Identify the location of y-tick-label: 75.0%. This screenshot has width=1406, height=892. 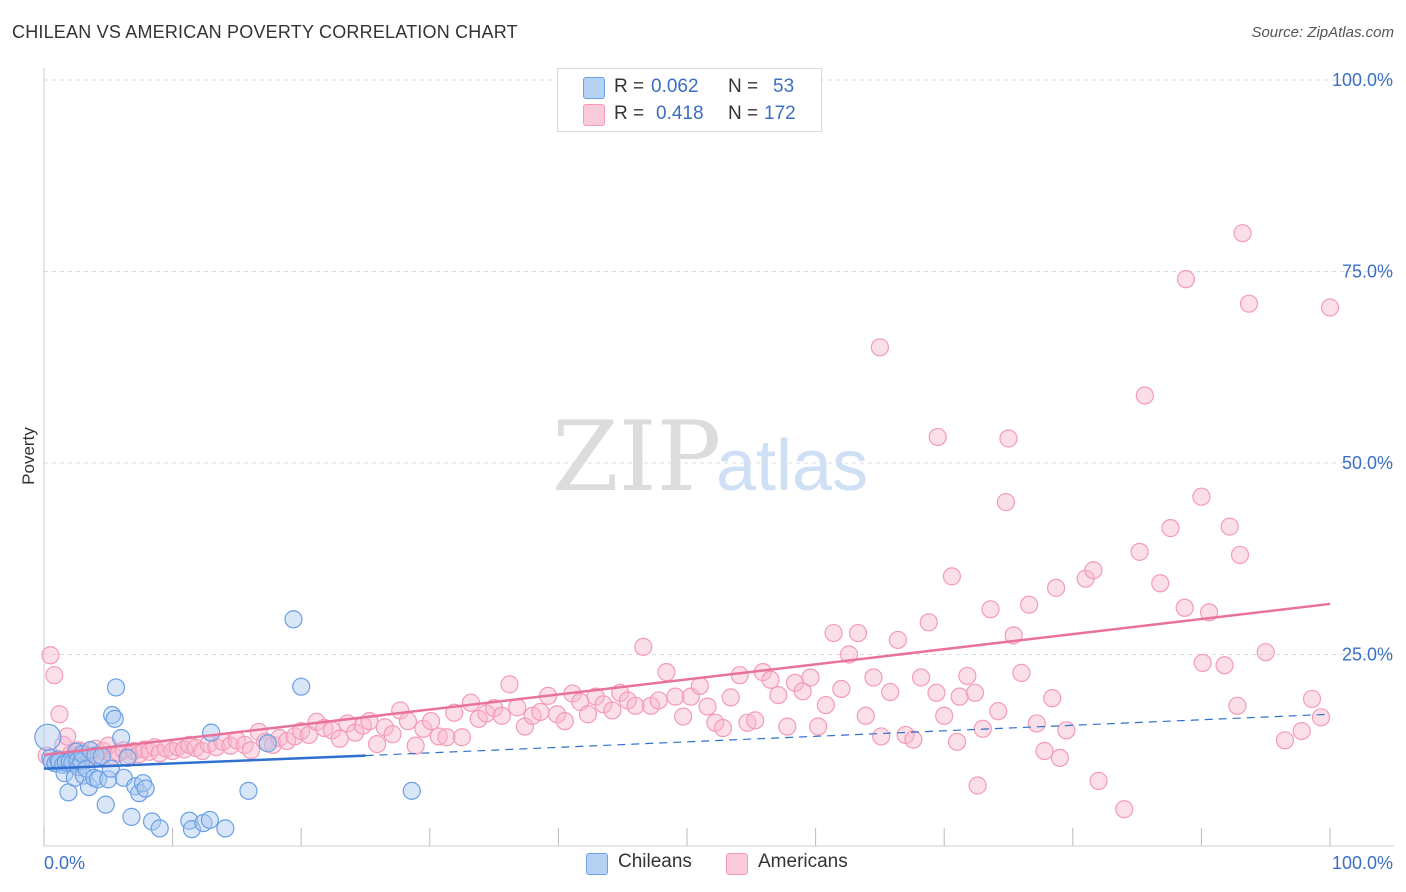
(1367, 272).